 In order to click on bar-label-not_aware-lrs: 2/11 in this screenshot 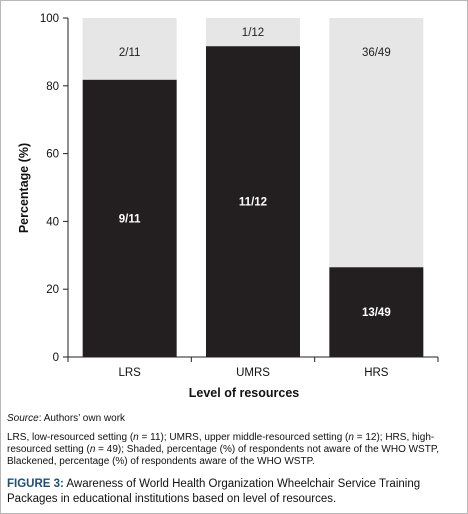, I will do `click(130, 53)`.